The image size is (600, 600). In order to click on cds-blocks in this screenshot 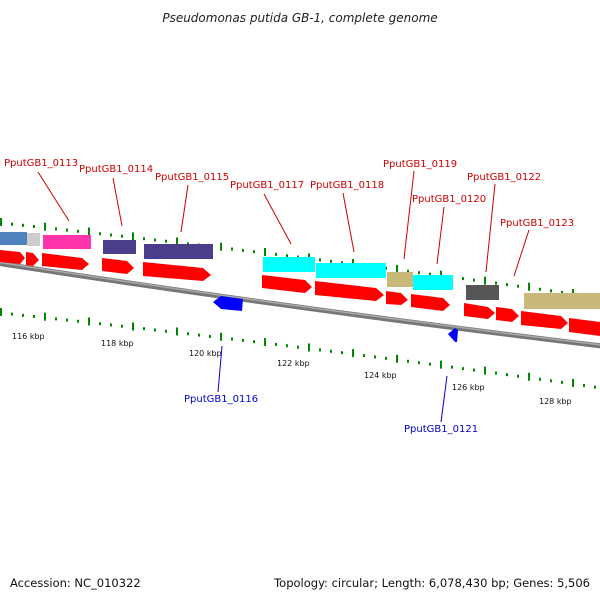, I will do `click(300, 270)`.